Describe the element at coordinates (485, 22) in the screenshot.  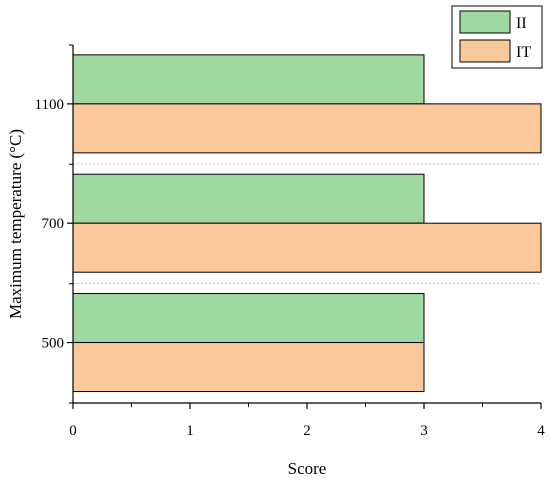
I see `legend-swatch-ii` at that location.